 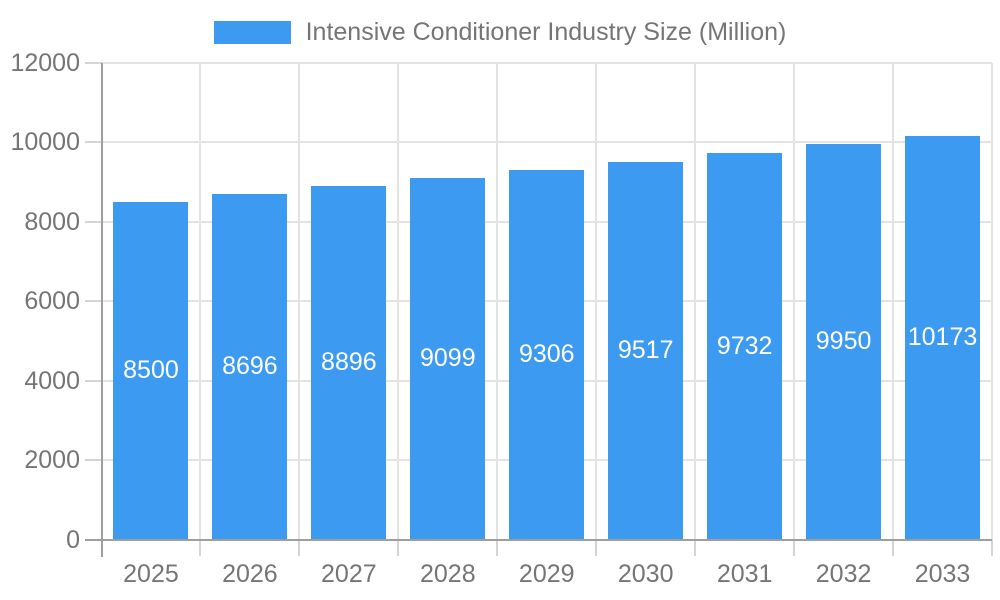 I want to click on bar-value-label: 8896, so click(x=349, y=362).